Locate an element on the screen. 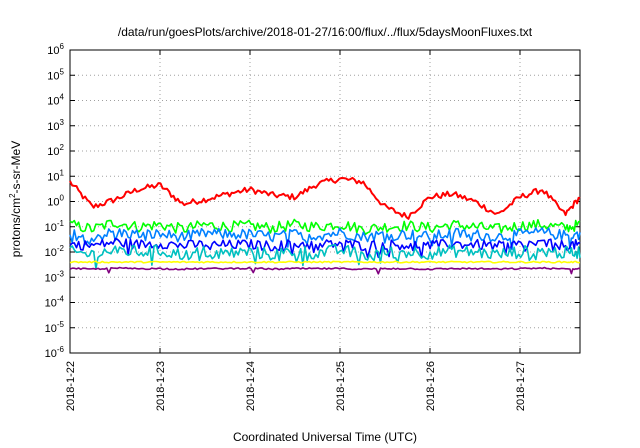 The image size is (640, 448). y-tick-label: 10⁻² is located at coordinates (55, 251).